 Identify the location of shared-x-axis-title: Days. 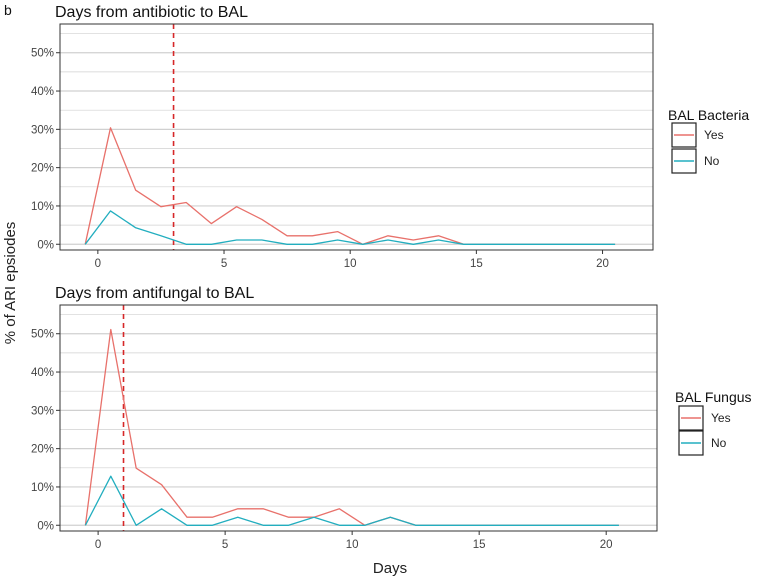
(390, 568).